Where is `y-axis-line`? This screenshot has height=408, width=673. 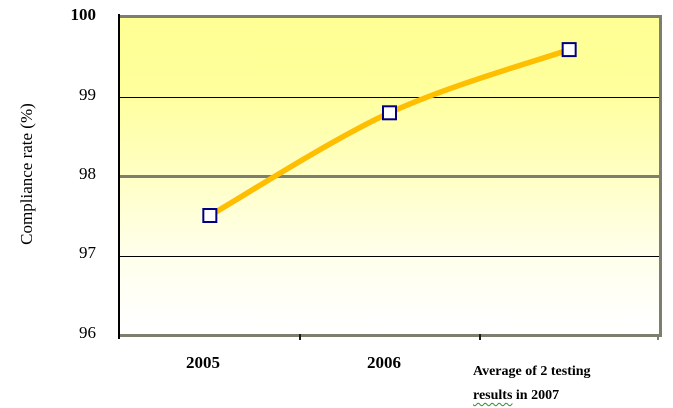 y-axis-line is located at coordinates (119, 176).